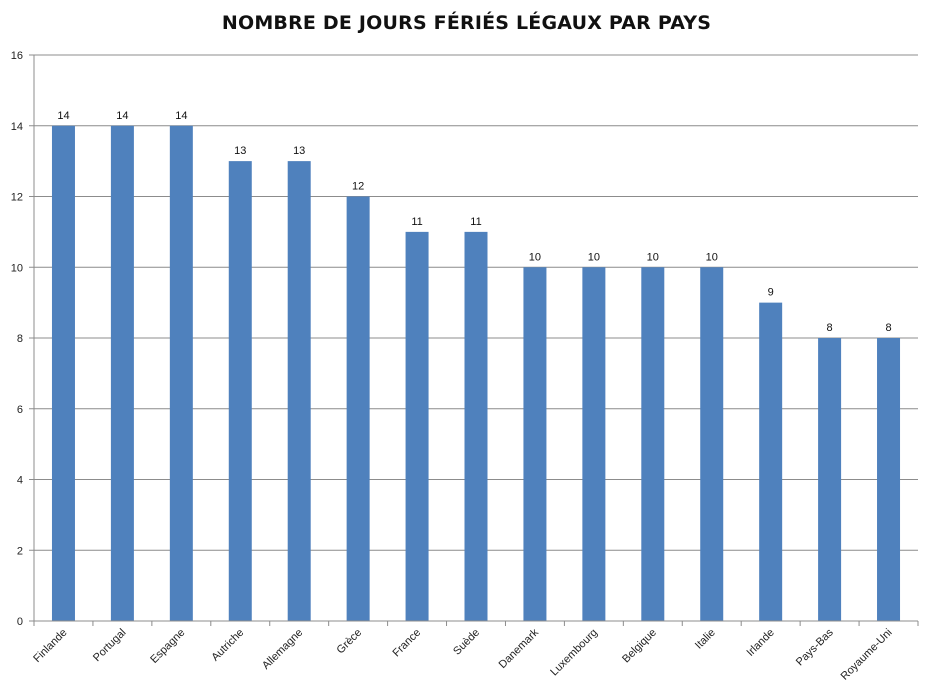  What do you see at coordinates (867, 655) in the screenshot?
I see `category-label: Royaume-Uni` at bounding box center [867, 655].